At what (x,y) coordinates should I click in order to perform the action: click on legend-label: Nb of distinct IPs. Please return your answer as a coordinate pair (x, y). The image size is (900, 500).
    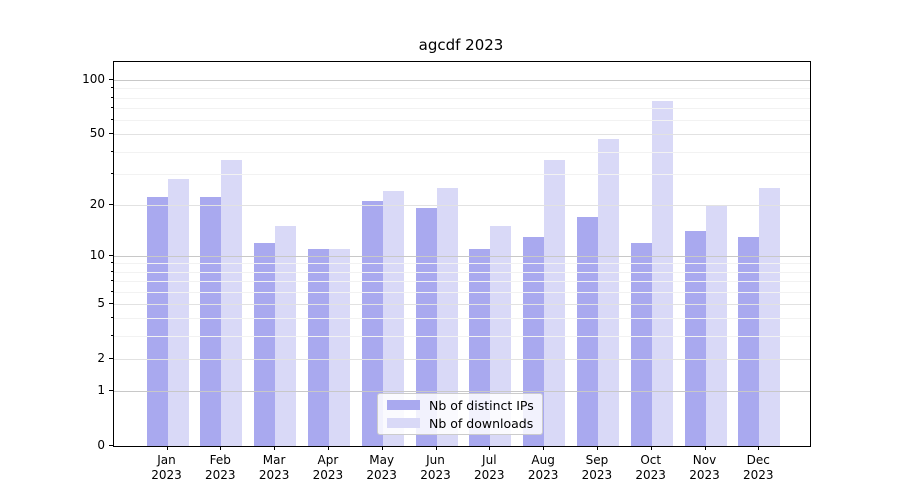
    Looking at the image, I should click on (481, 405).